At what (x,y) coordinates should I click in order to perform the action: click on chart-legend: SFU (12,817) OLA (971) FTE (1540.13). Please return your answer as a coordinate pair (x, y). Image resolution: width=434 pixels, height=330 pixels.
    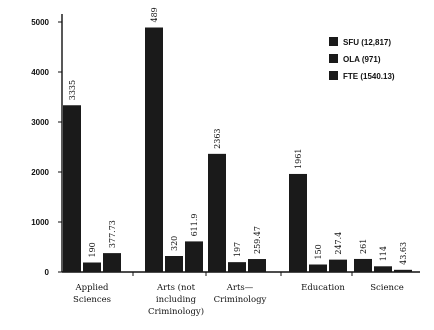
    Looking at the image, I should click on (362, 59).